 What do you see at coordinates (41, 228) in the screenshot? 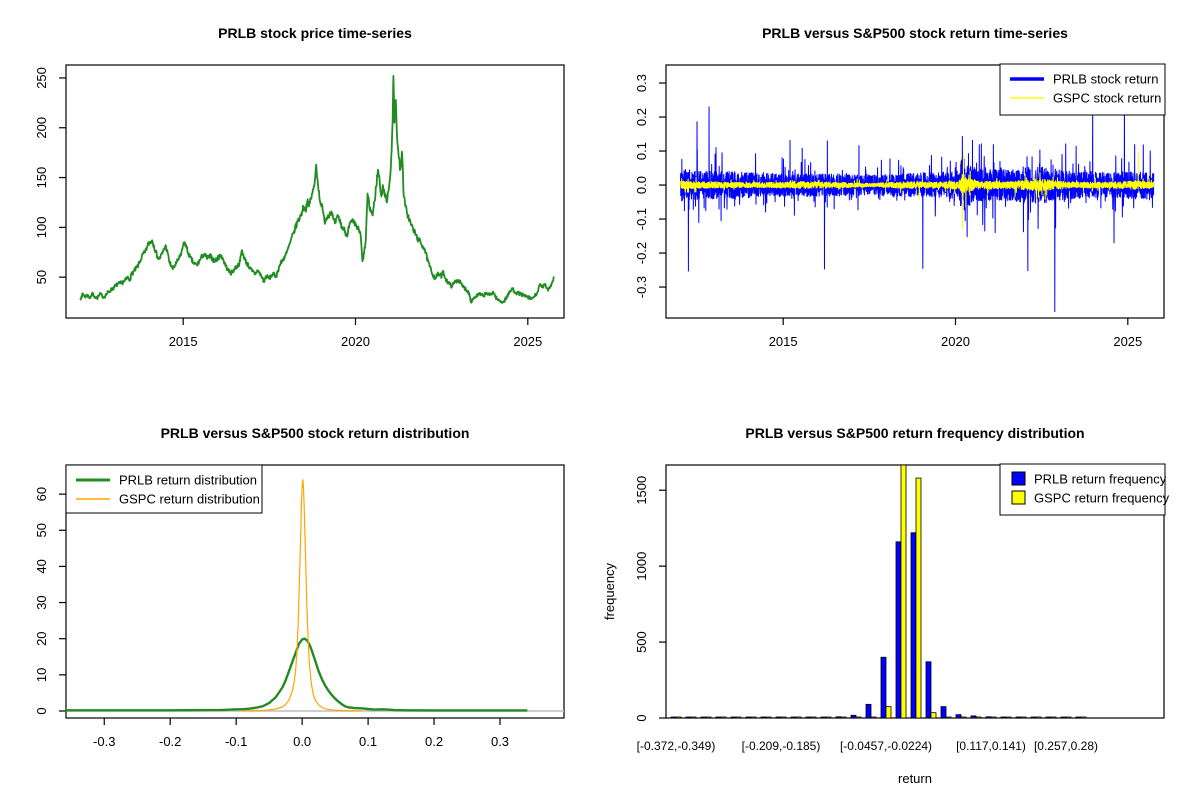
I see `y-tick-label: 100` at bounding box center [41, 228].